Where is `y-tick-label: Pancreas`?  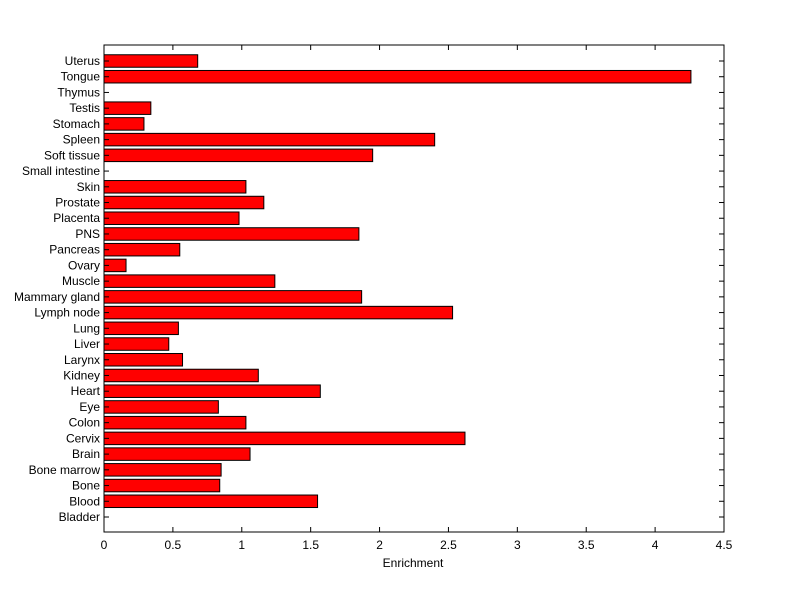 y-tick-label: Pancreas is located at coordinates (74, 250).